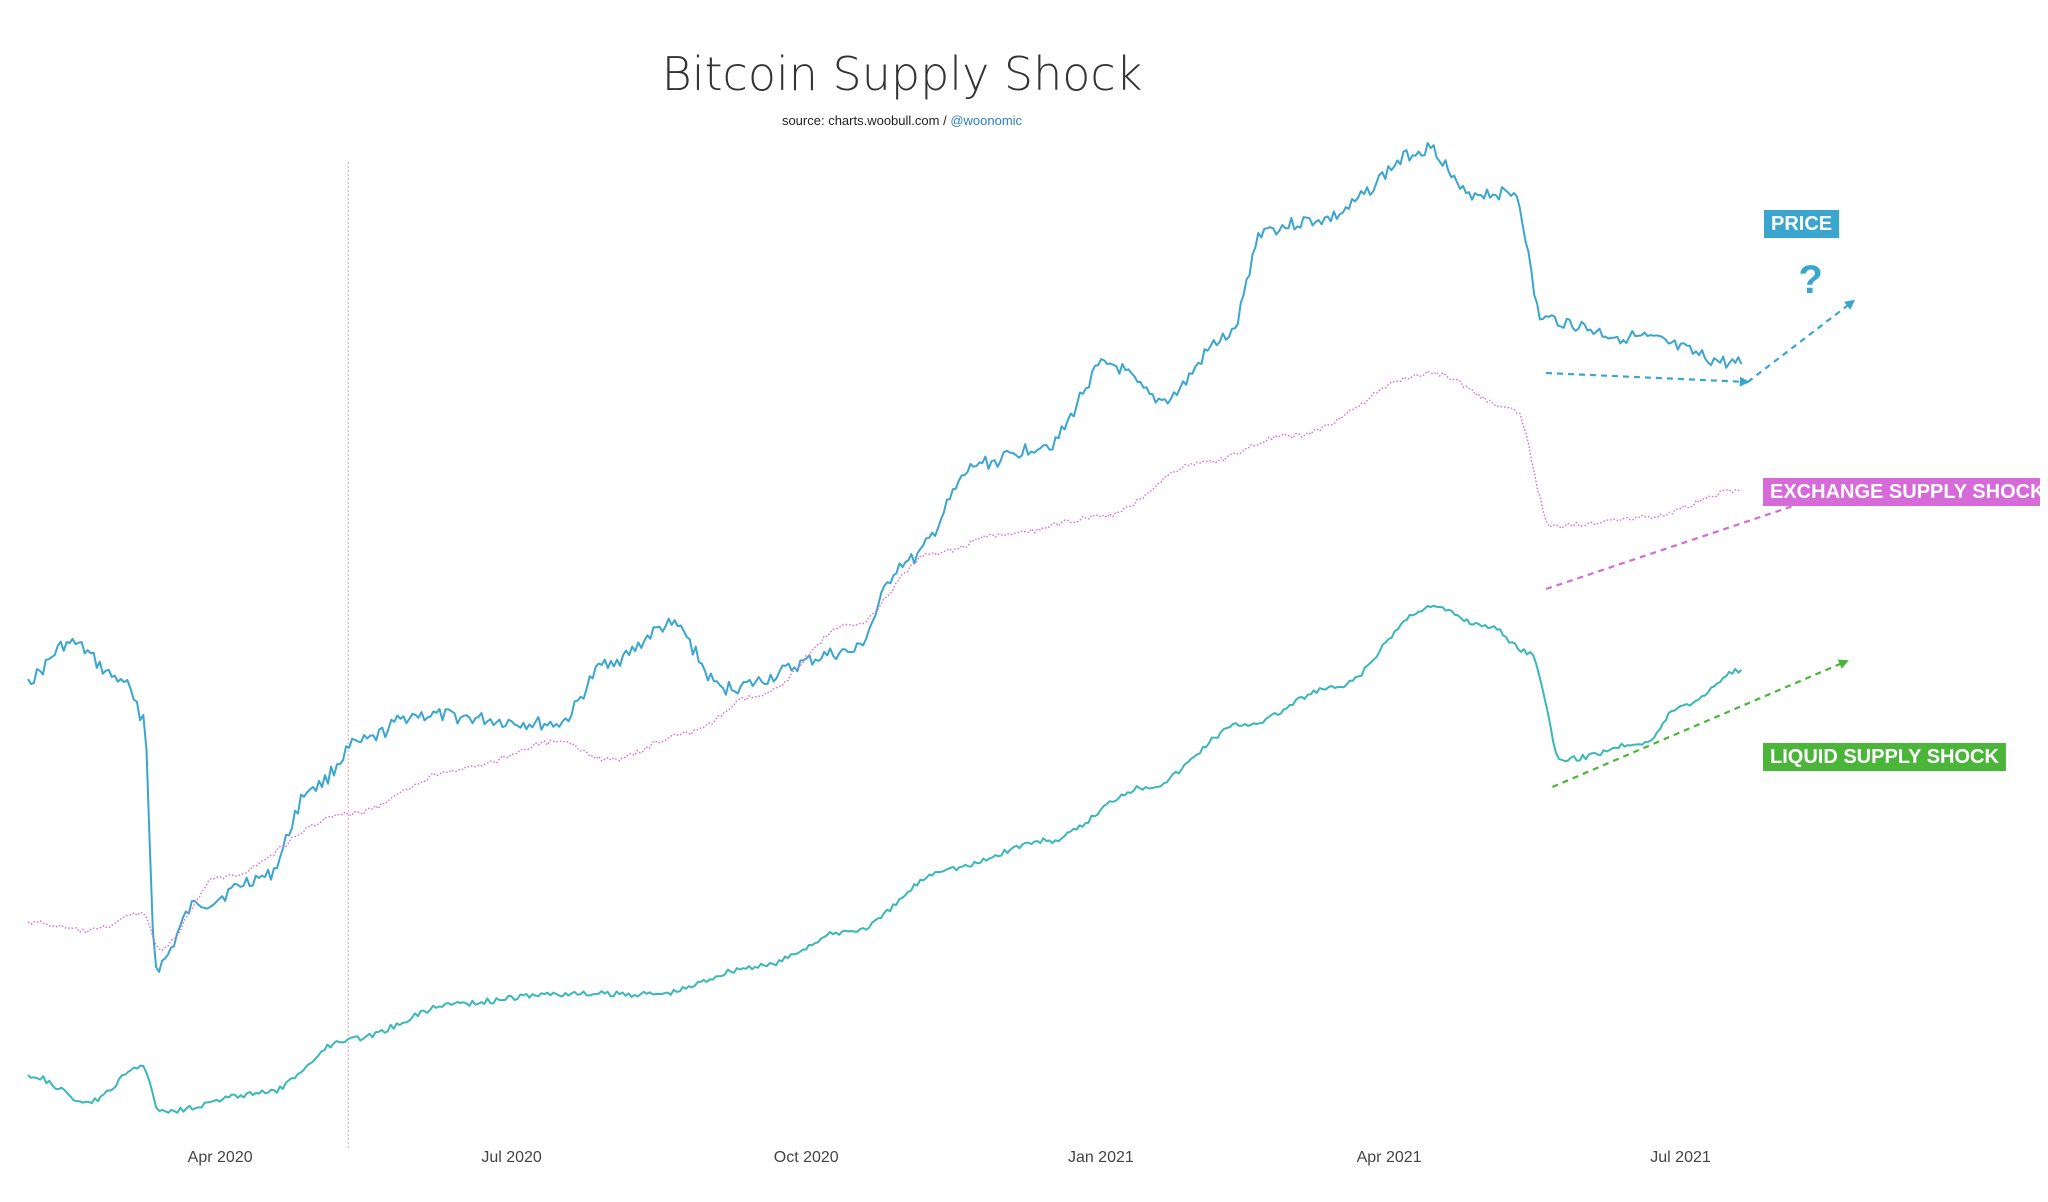  Describe the element at coordinates (1810, 280) in the screenshot. I see `question-mark-annotation: ?` at that location.